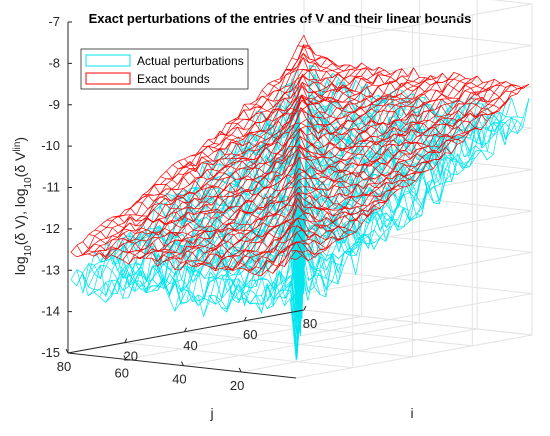  Describe the element at coordinates (54, 104) in the screenshot. I see `z-tick-label: -9` at that location.